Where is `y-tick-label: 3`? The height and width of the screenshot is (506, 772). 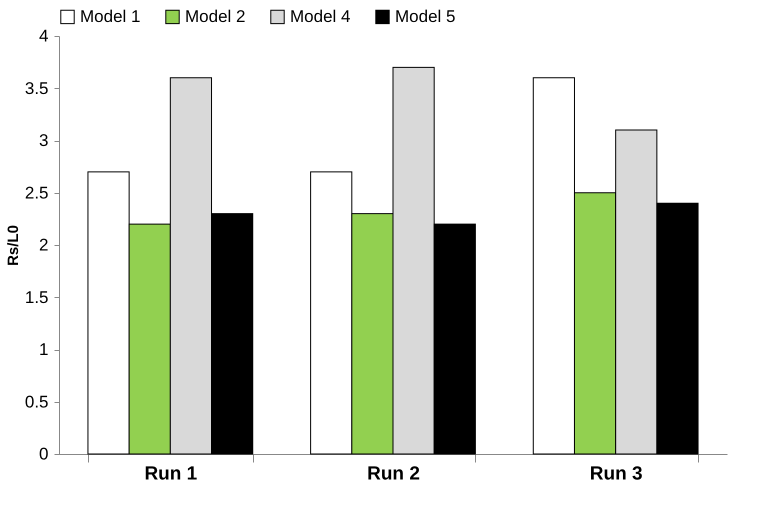 y-tick-label: 3 is located at coordinates (43, 140).